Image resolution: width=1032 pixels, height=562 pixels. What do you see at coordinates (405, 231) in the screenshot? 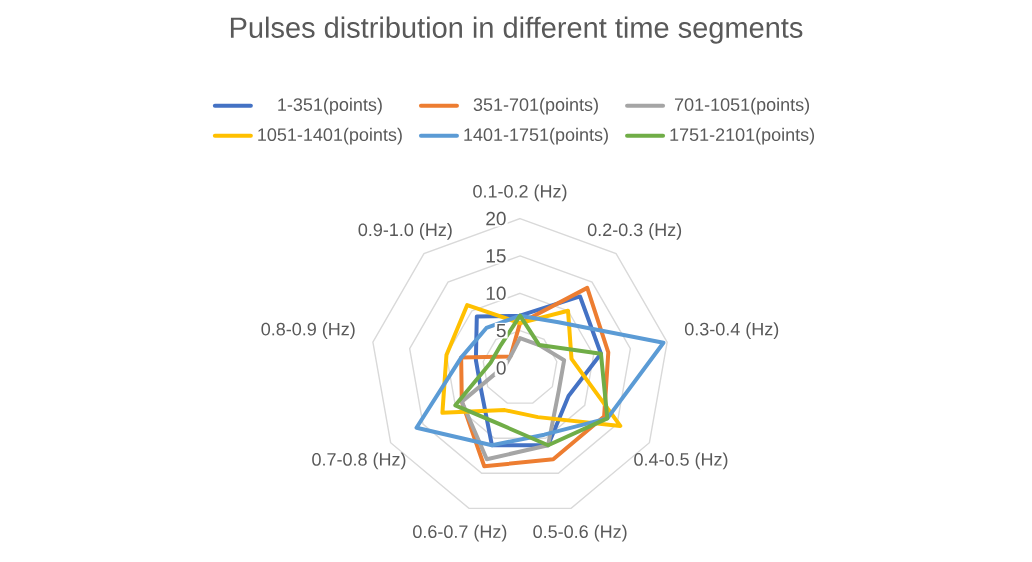
I see `spoke-label: 0.9-1.0 (Hz)` at bounding box center [405, 231].